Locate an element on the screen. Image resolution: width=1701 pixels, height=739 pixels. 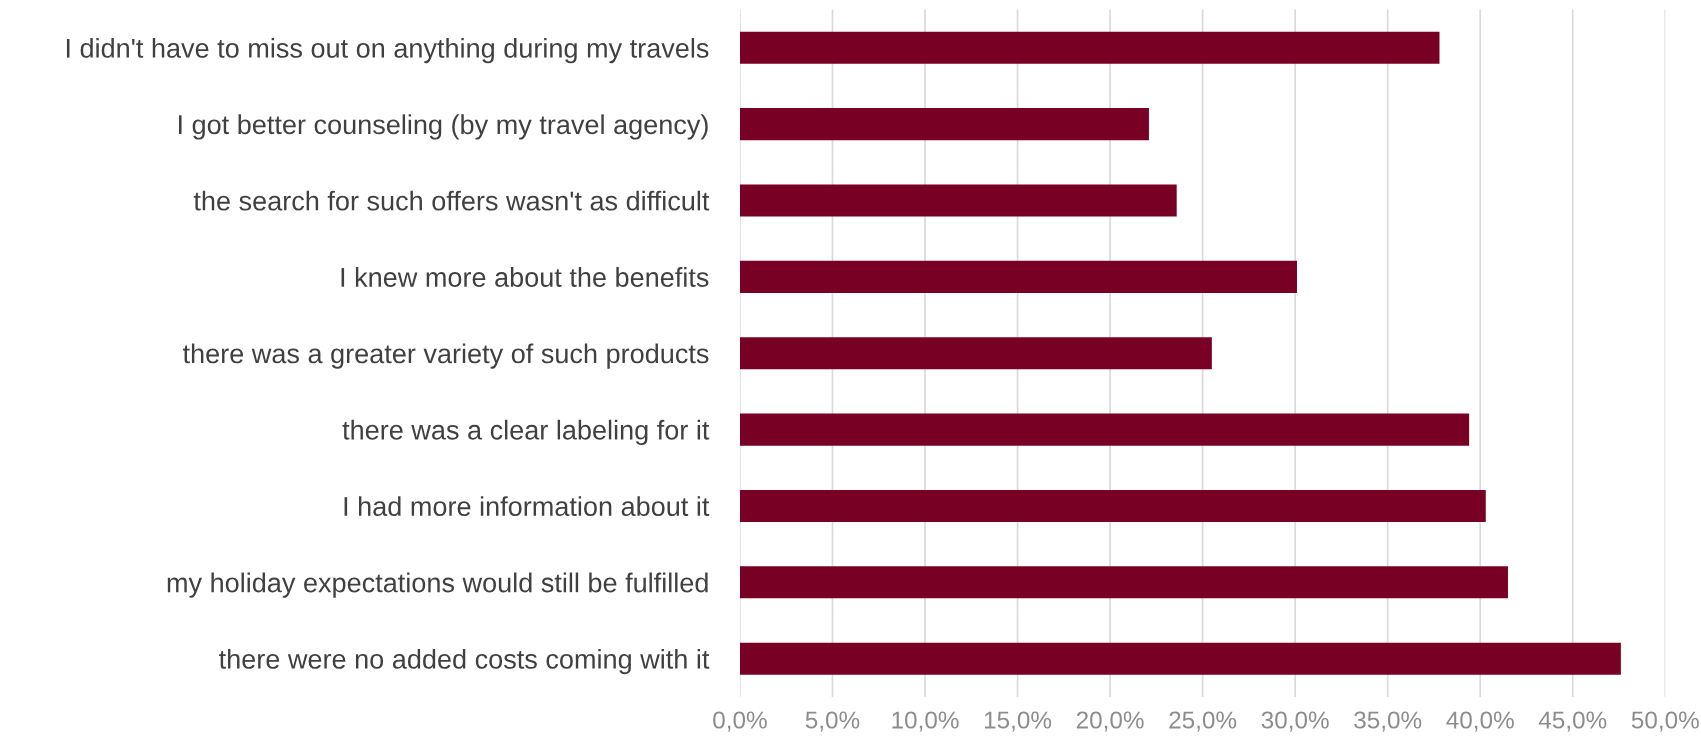
y-tick-label: there were no added costs coming with it is located at coordinates (464, 661).